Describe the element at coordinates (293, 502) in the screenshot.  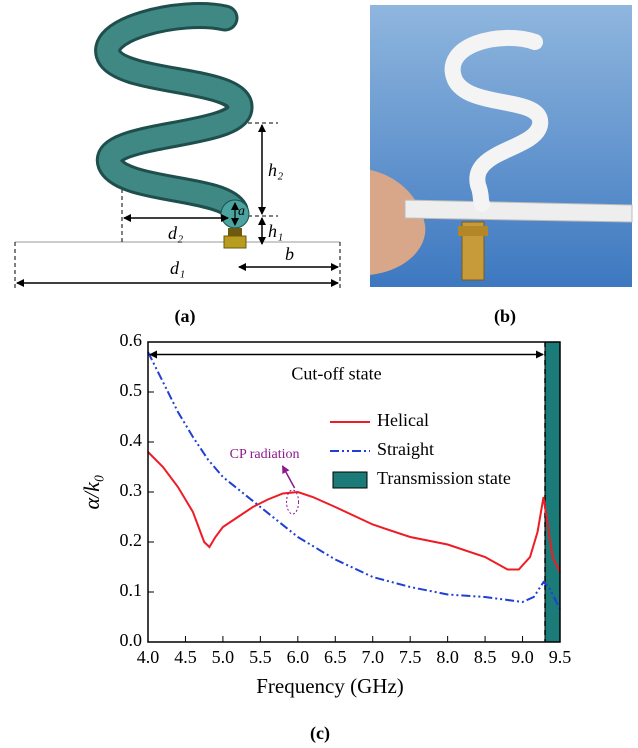
I see `annotation-ellipse` at that location.